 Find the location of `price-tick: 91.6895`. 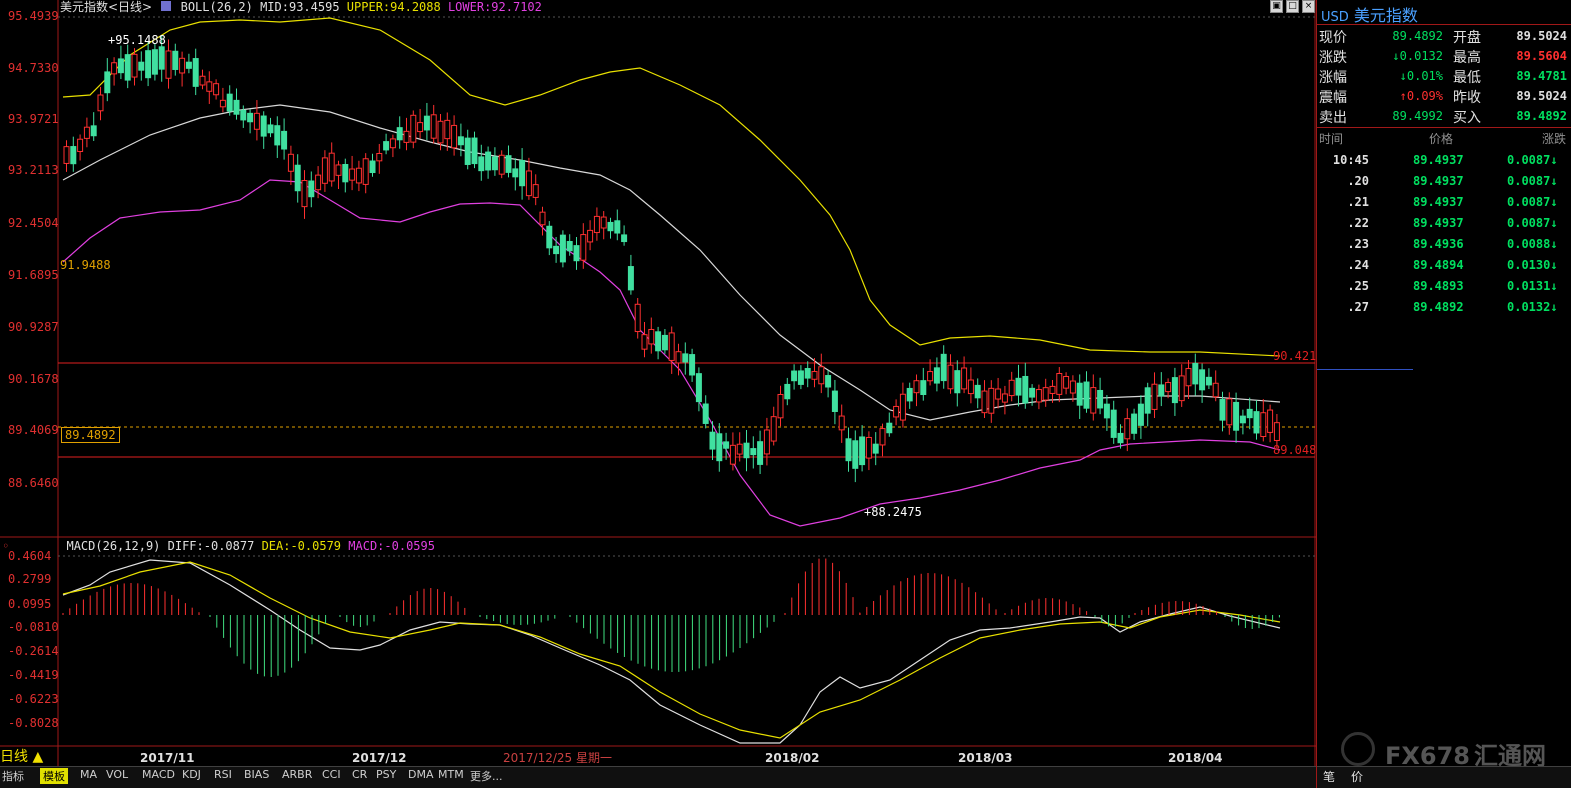

price-tick: 91.6895 is located at coordinates (33, 275).